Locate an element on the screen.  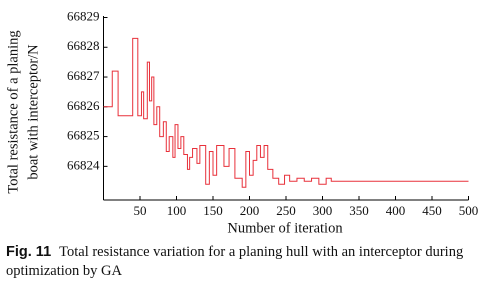
y-tick-label: 66828 is located at coordinates (83, 45).